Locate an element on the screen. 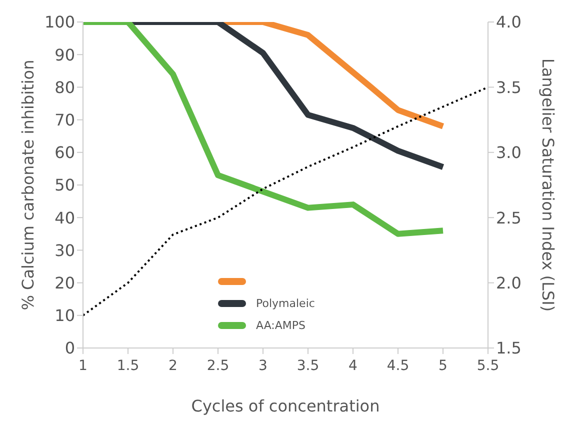 This screenshot has height=425, width=573. y-tick-label: 100 is located at coordinates (59, 22).